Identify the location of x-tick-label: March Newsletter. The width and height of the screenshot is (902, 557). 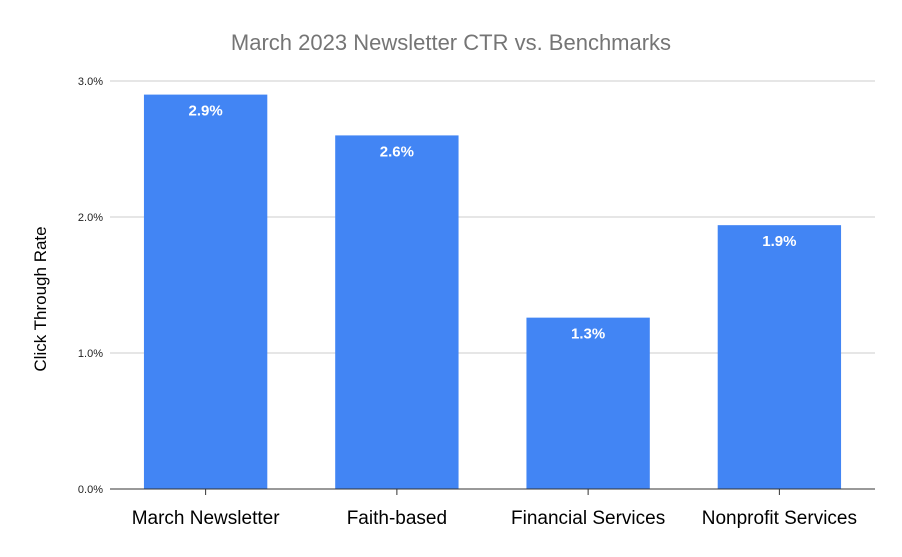
(206, 518).